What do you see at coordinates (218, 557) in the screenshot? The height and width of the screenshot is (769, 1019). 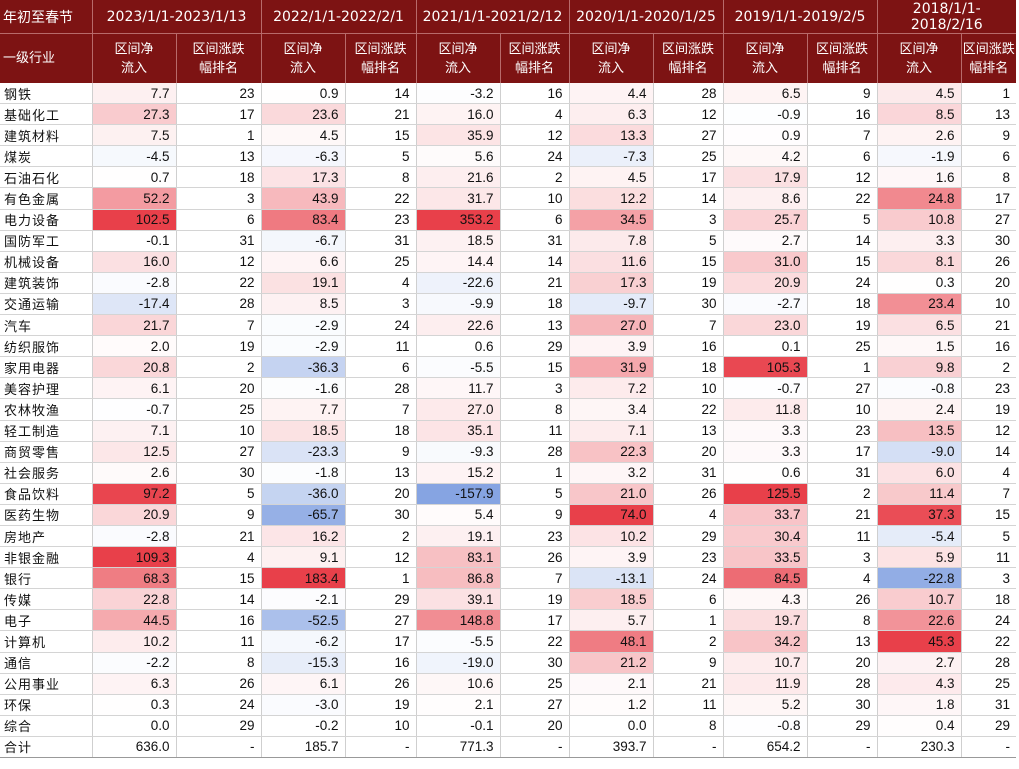 I see `rank-cell: 4` at bounding box center [218, 557].